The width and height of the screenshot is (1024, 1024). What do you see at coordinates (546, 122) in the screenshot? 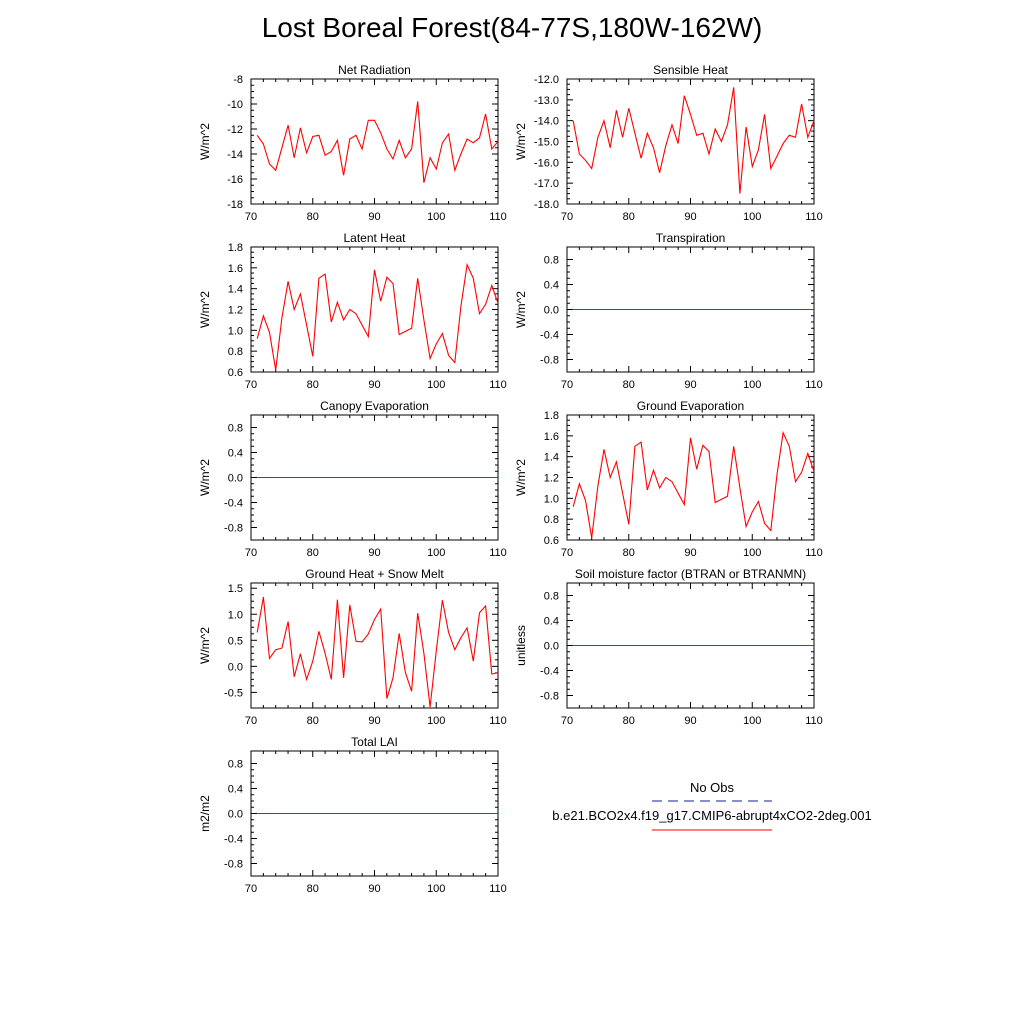
I see `y-tick-label: -14.0` at bounding box center [546, 122].